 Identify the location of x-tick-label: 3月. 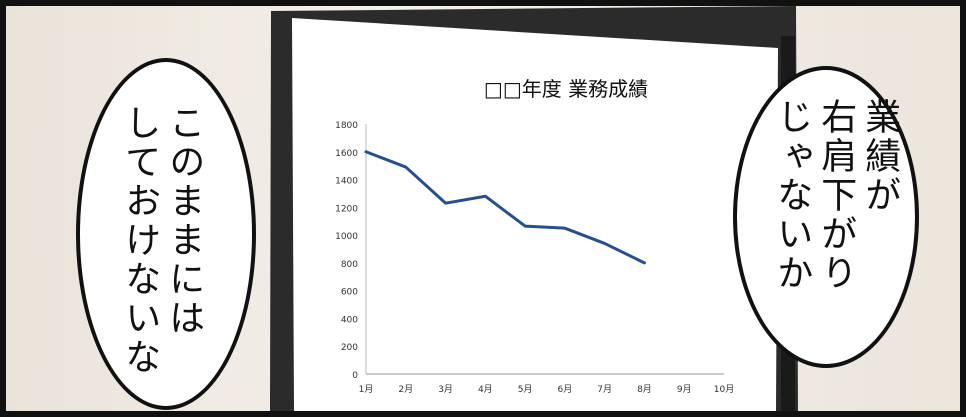
(445, 389).